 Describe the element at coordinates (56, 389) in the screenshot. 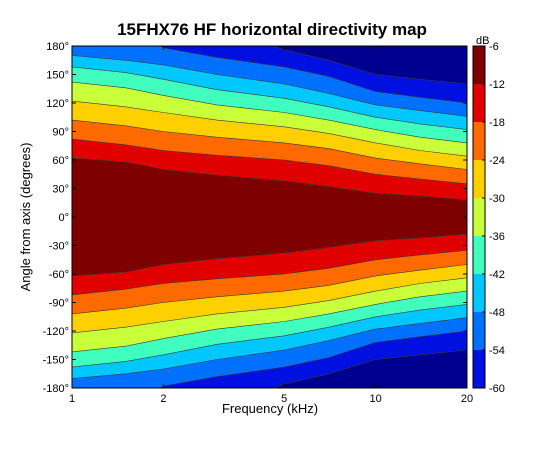

I see `y-tick-label: -180°` at that location.